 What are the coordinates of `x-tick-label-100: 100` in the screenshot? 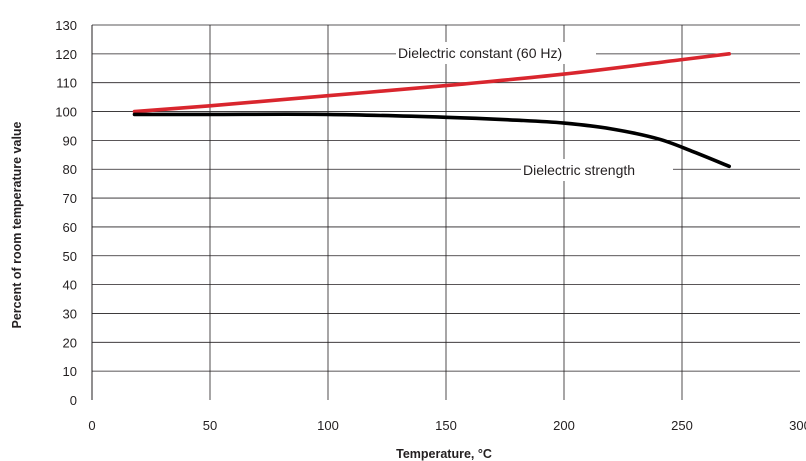 It's located at (328, 425).